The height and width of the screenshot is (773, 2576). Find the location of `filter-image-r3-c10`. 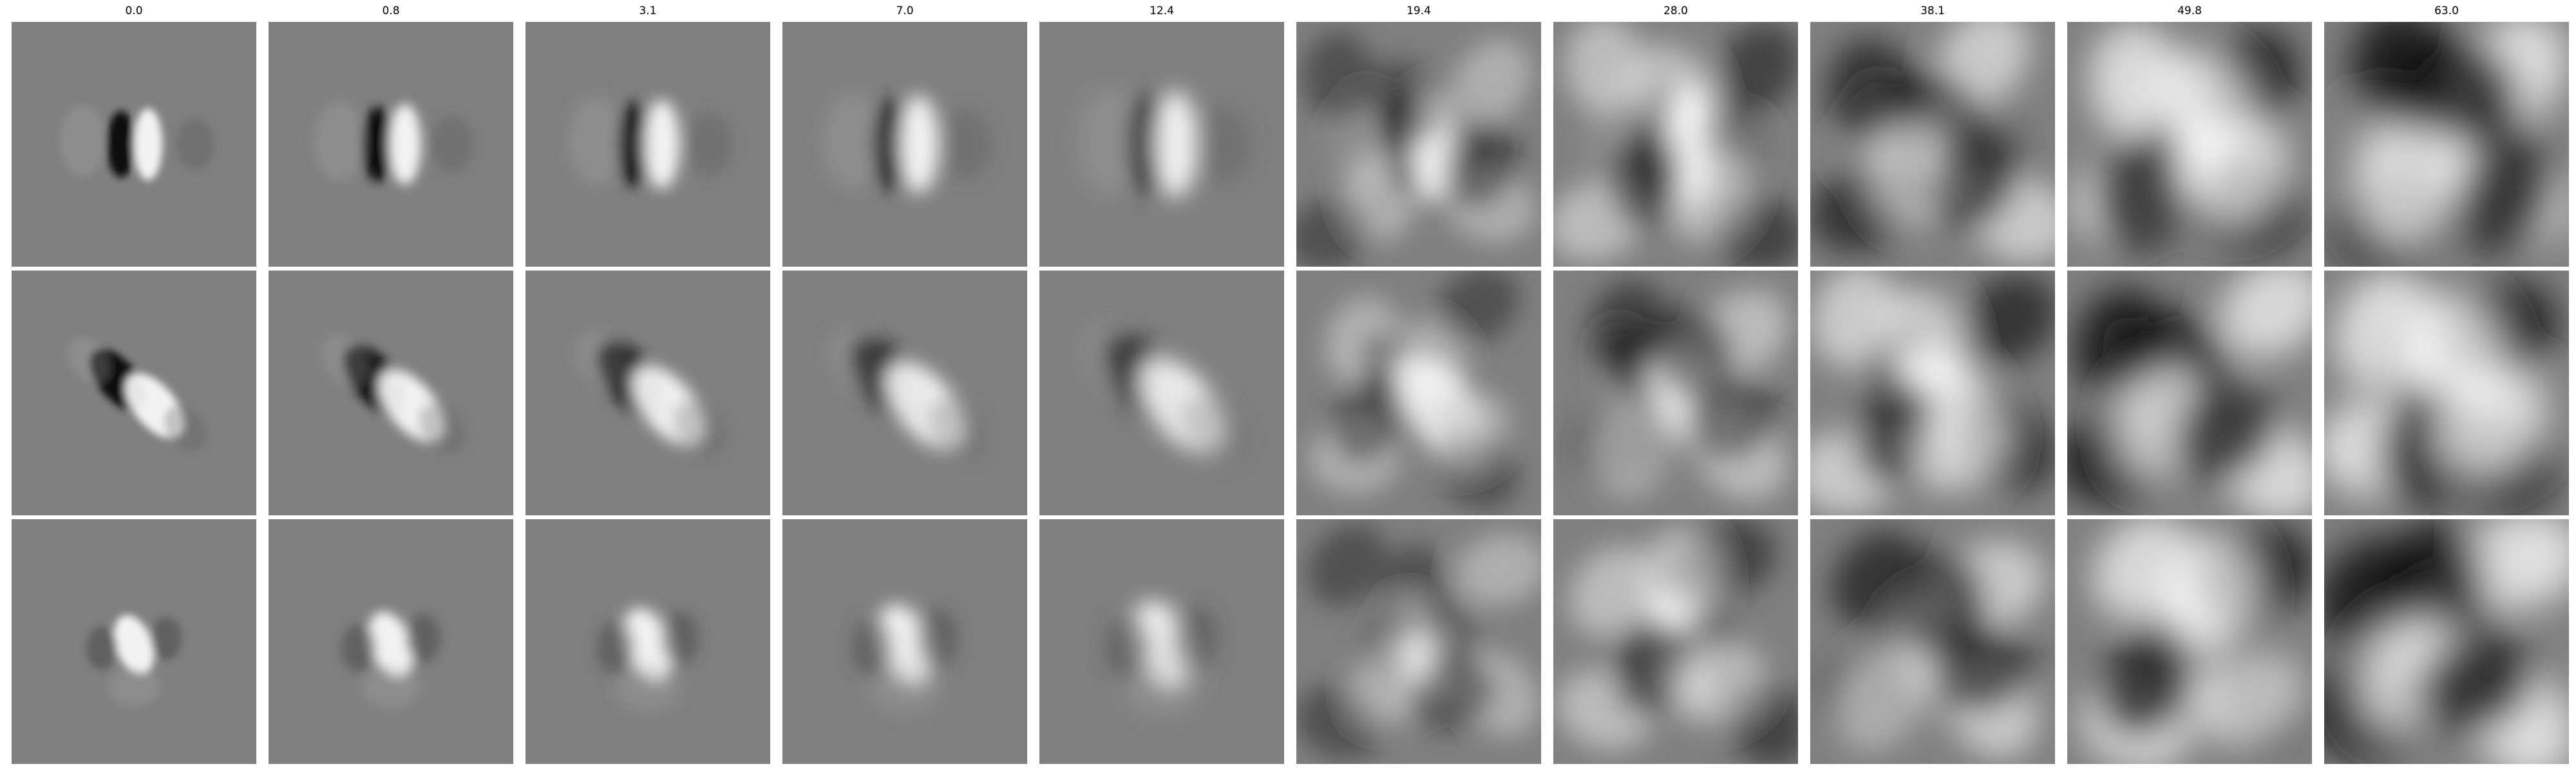

filter-image-r3-c10 is located at coordinates (2446, 641).